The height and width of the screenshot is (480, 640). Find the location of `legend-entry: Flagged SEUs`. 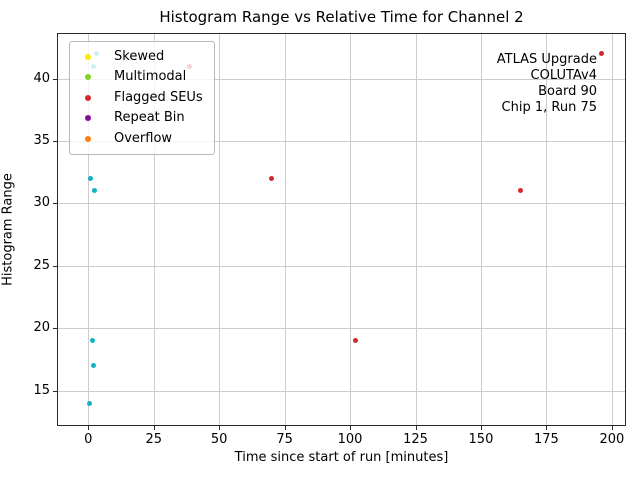

legend-entry: Flagged SEUs is located at coordinates (142, 98).